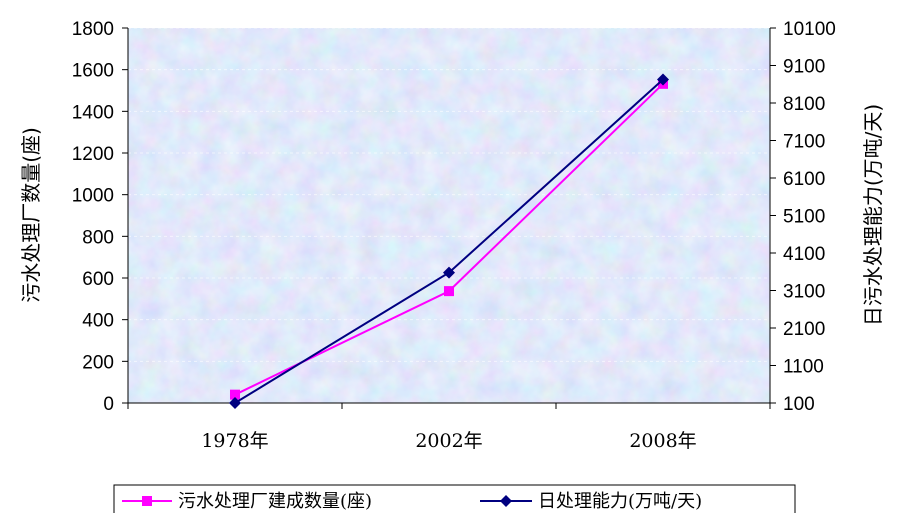 Image resolution: width=901 pixels, height=513 pixels. I want to click on left-axis-title: 污水处理厂数量(座), so click(31, 215).